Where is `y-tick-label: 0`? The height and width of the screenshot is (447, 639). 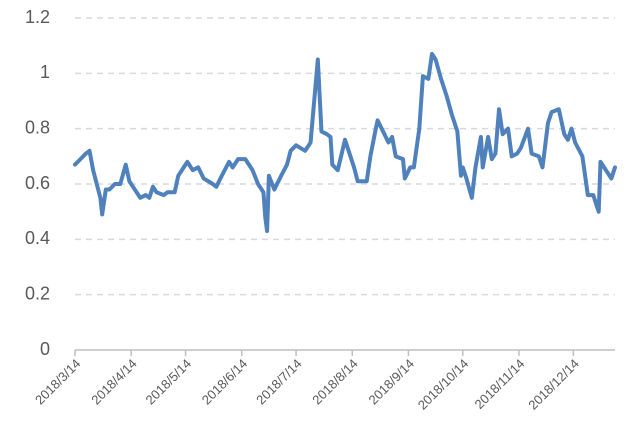 y-tick-label: 0 is located at coordinates (45, 349).